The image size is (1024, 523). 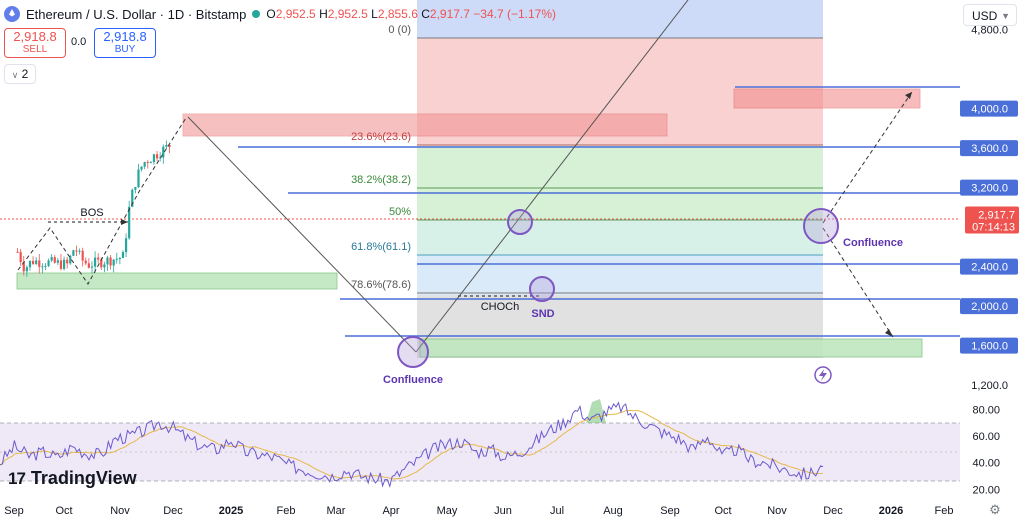 I want to click on trend-line-dec-apr, so click(x=302, y=234).